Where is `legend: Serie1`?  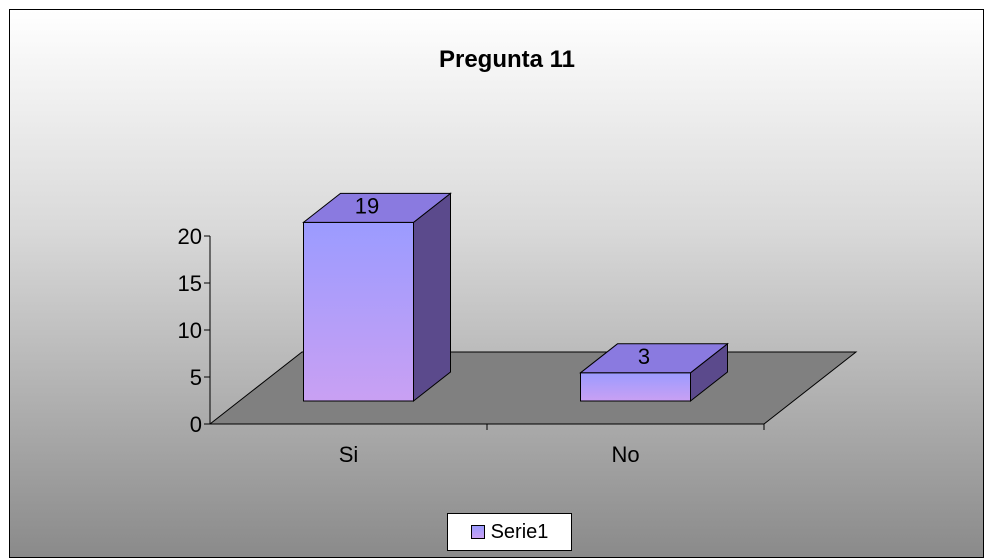 legend: Serie1 is located at coordinates (509, 532).